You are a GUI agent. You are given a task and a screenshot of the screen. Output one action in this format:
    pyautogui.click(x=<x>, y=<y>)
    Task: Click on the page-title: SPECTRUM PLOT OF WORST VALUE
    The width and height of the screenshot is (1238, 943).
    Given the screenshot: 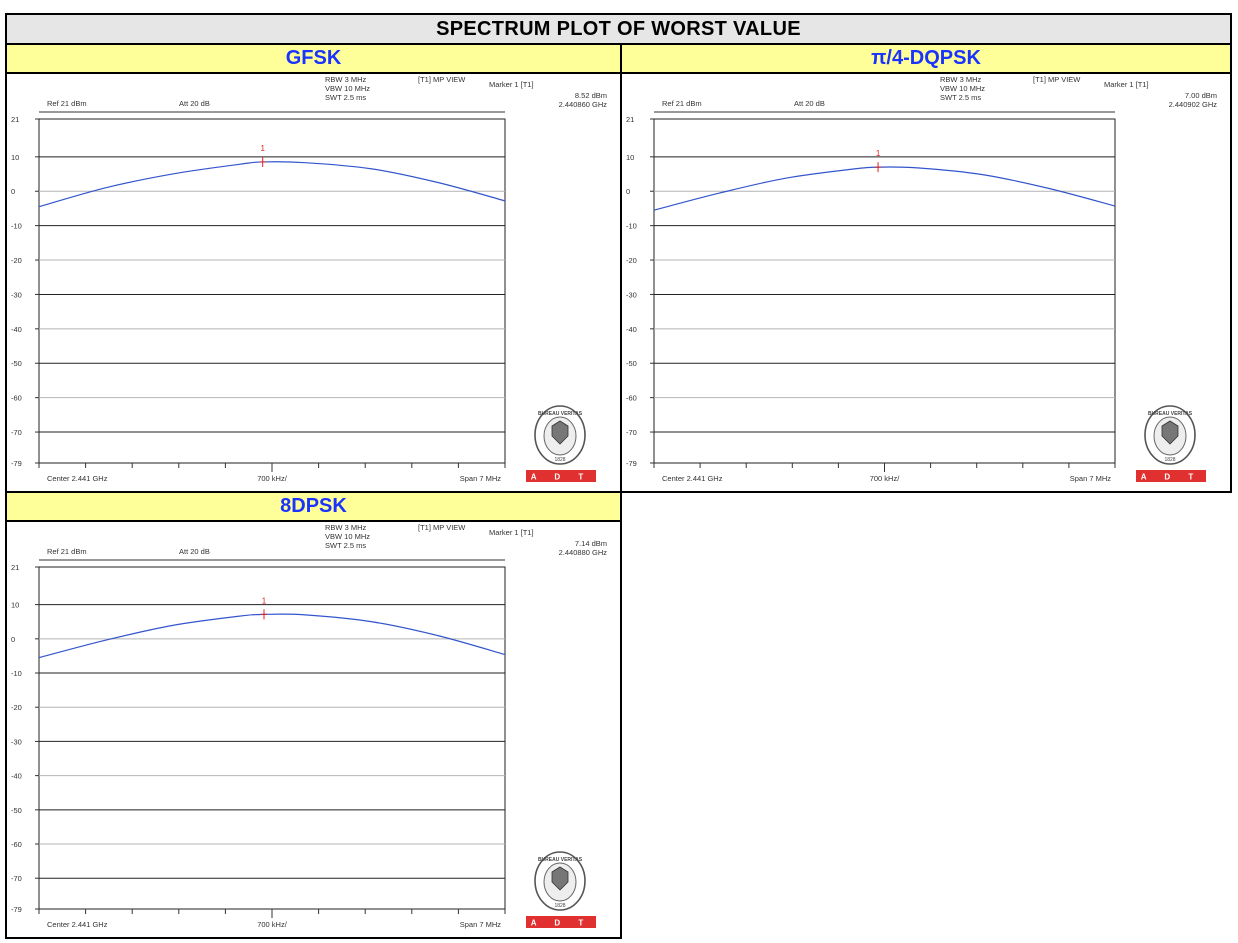 What is the action you would take?
    pyautogui.click(x=618, y=29)
    